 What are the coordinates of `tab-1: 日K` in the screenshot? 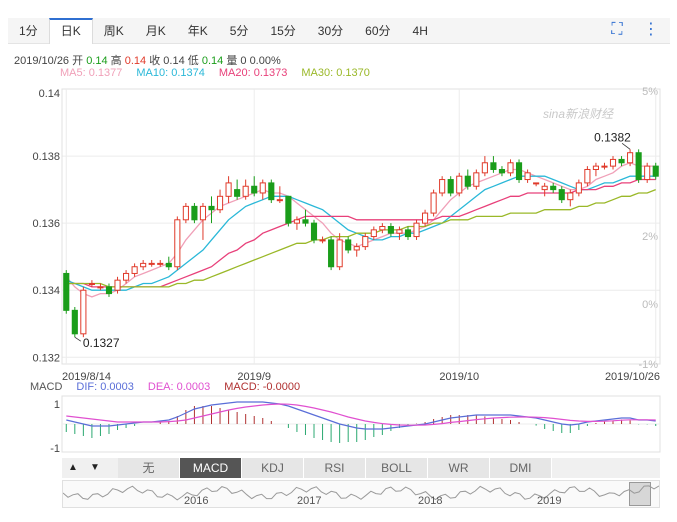 It's located at (70, 30).